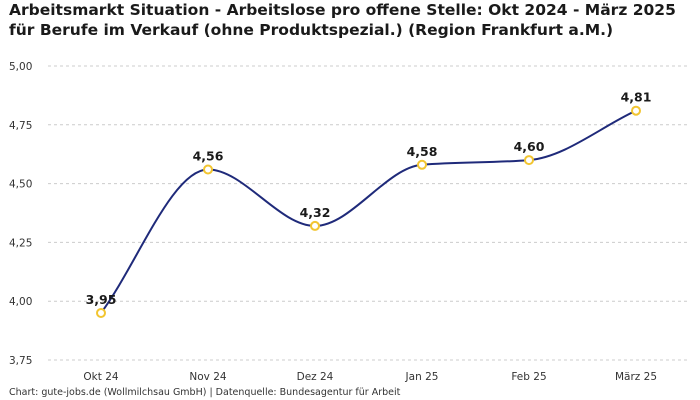  I want to click on y-tick-label: 4,25, so click(20, 243).